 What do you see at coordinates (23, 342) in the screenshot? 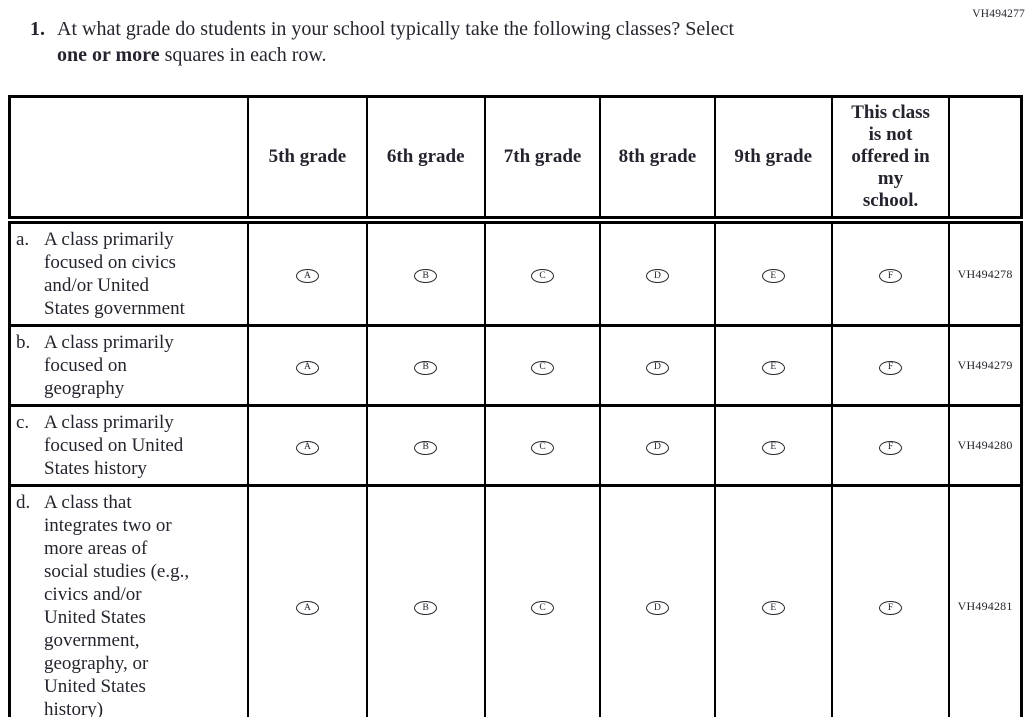
I see `row-letter: b.` at bounding box center [23, 342].